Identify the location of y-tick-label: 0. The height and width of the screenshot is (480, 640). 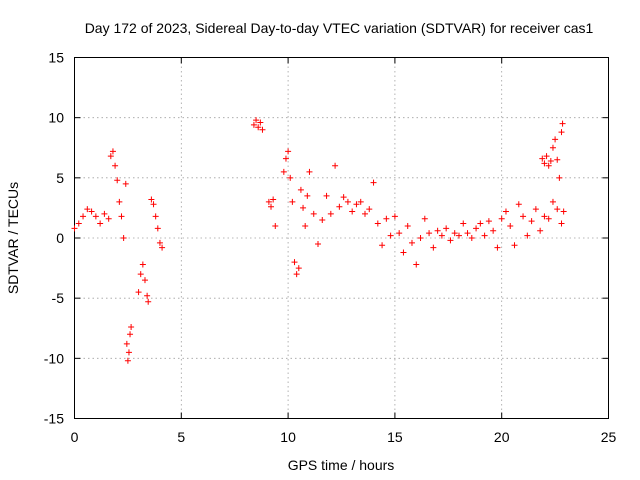
(60, 238).